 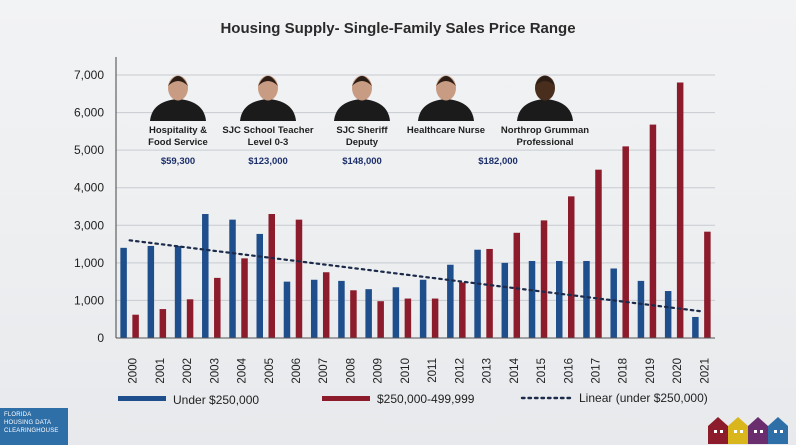 I want to click on x-tick-label: 2006, so click(x=297, y=371).